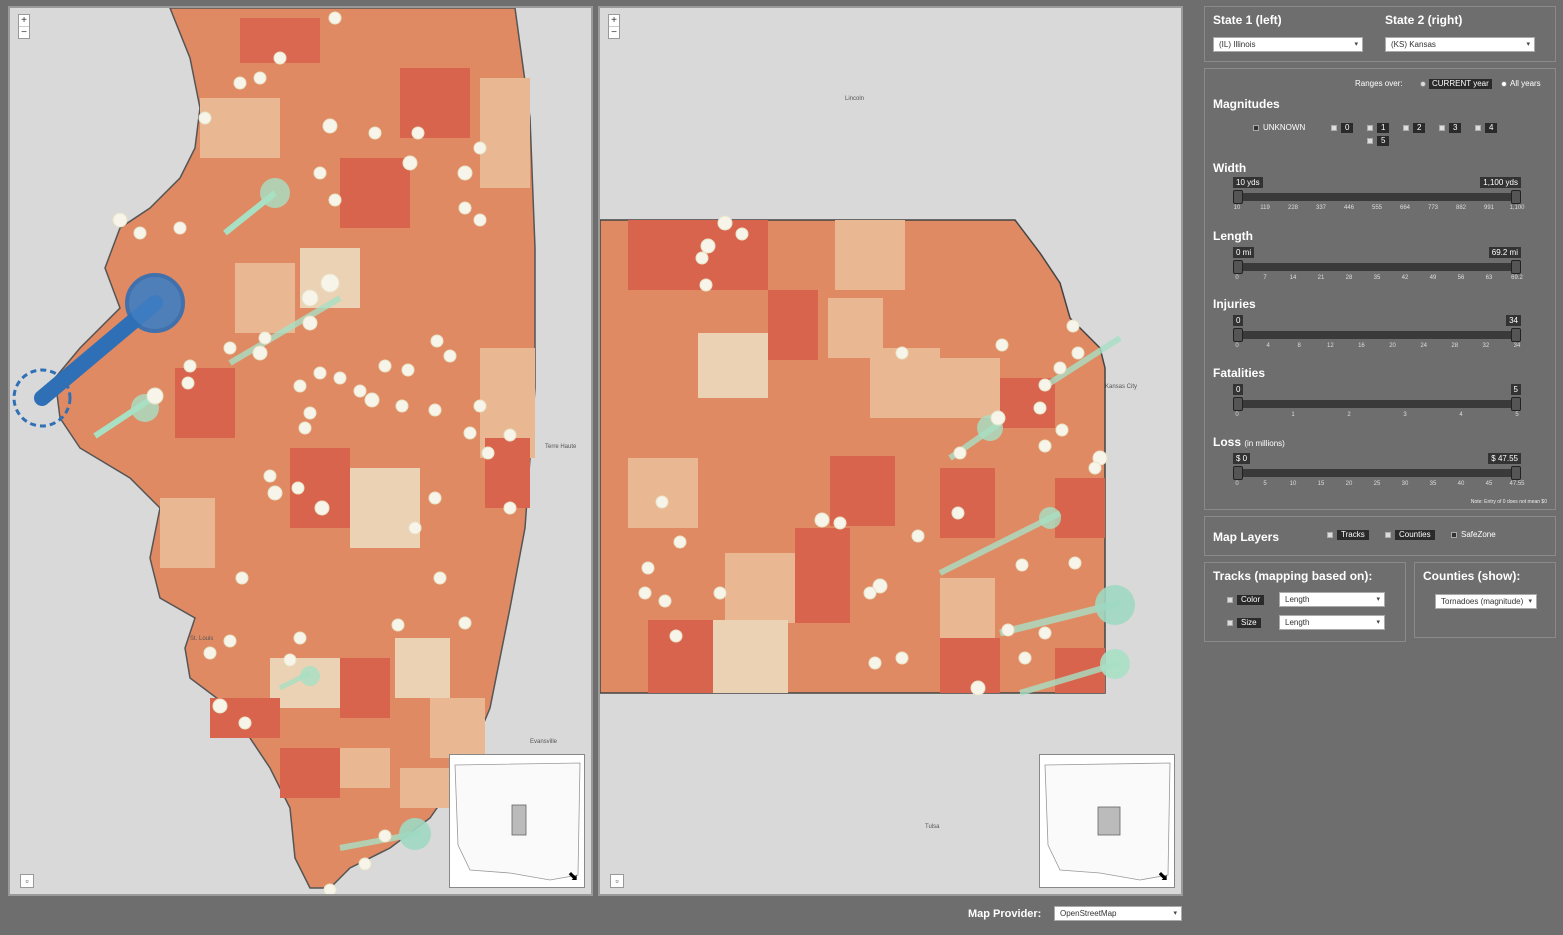  I want to click on fatalities-slider: 0 5 0 1 2 3 4 5, so click(1377, 404).